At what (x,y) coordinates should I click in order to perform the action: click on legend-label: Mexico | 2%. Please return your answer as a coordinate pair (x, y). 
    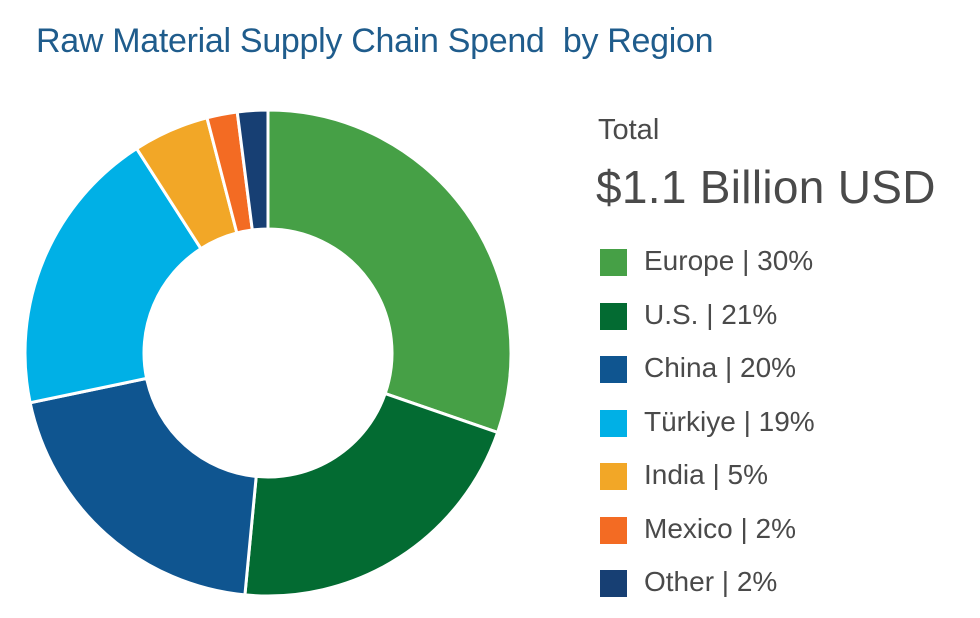
    Looking at the image, I should click on (720, 528).